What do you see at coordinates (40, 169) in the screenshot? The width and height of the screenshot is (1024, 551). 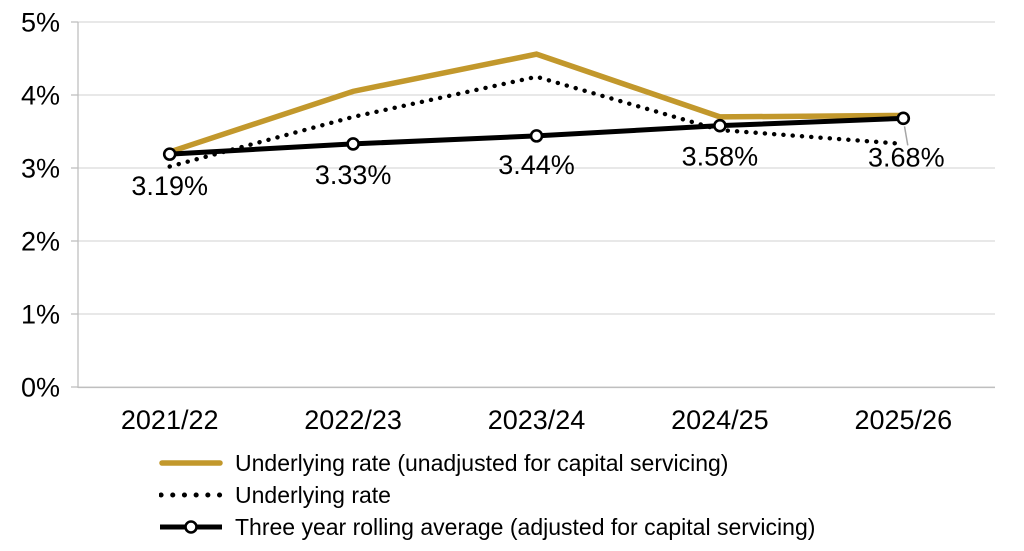 I see `y-axis-label: 3%` at bounding box center [40, 169].